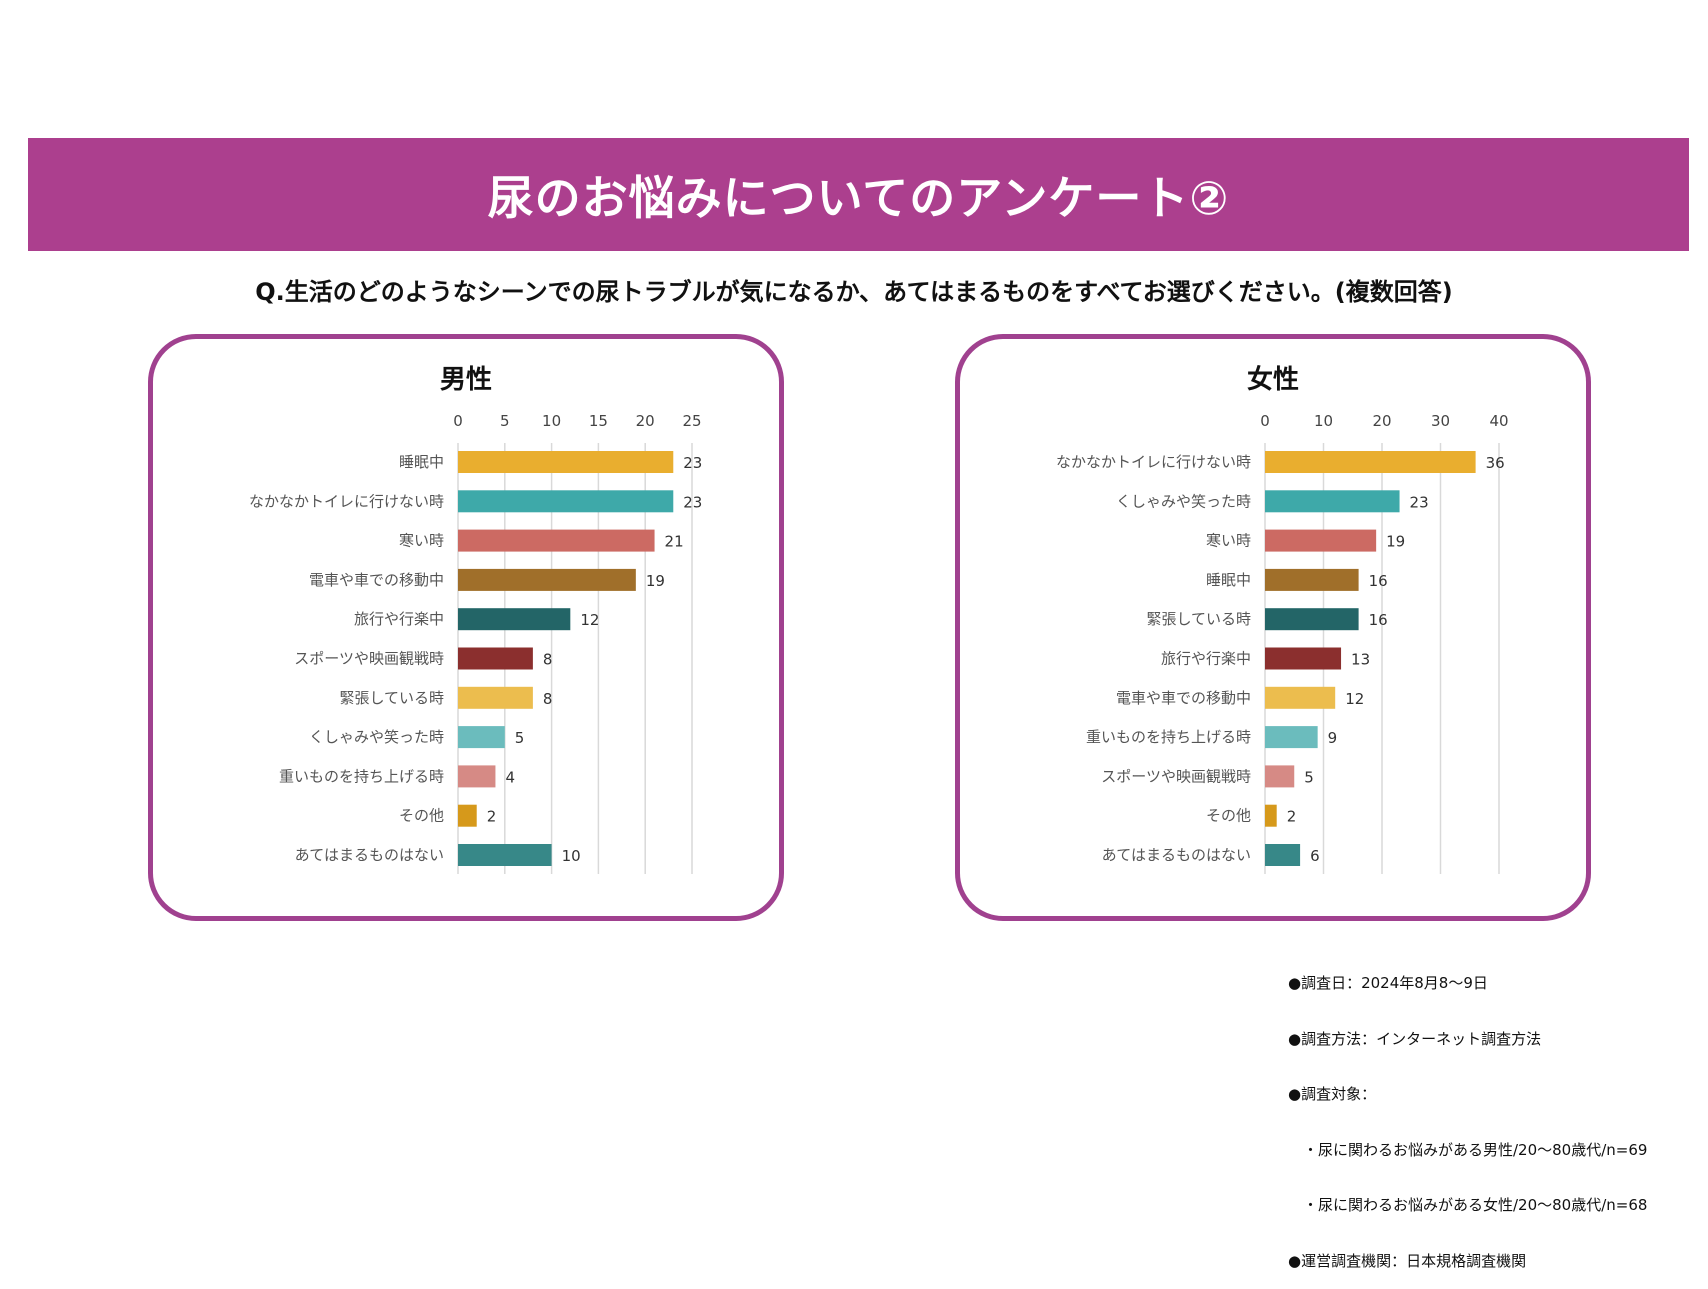  Describe the element at coordinates (1388, 983) in the screenshot. I see `footnote-line: ●調査日：2024年8月8～9日` at that location.